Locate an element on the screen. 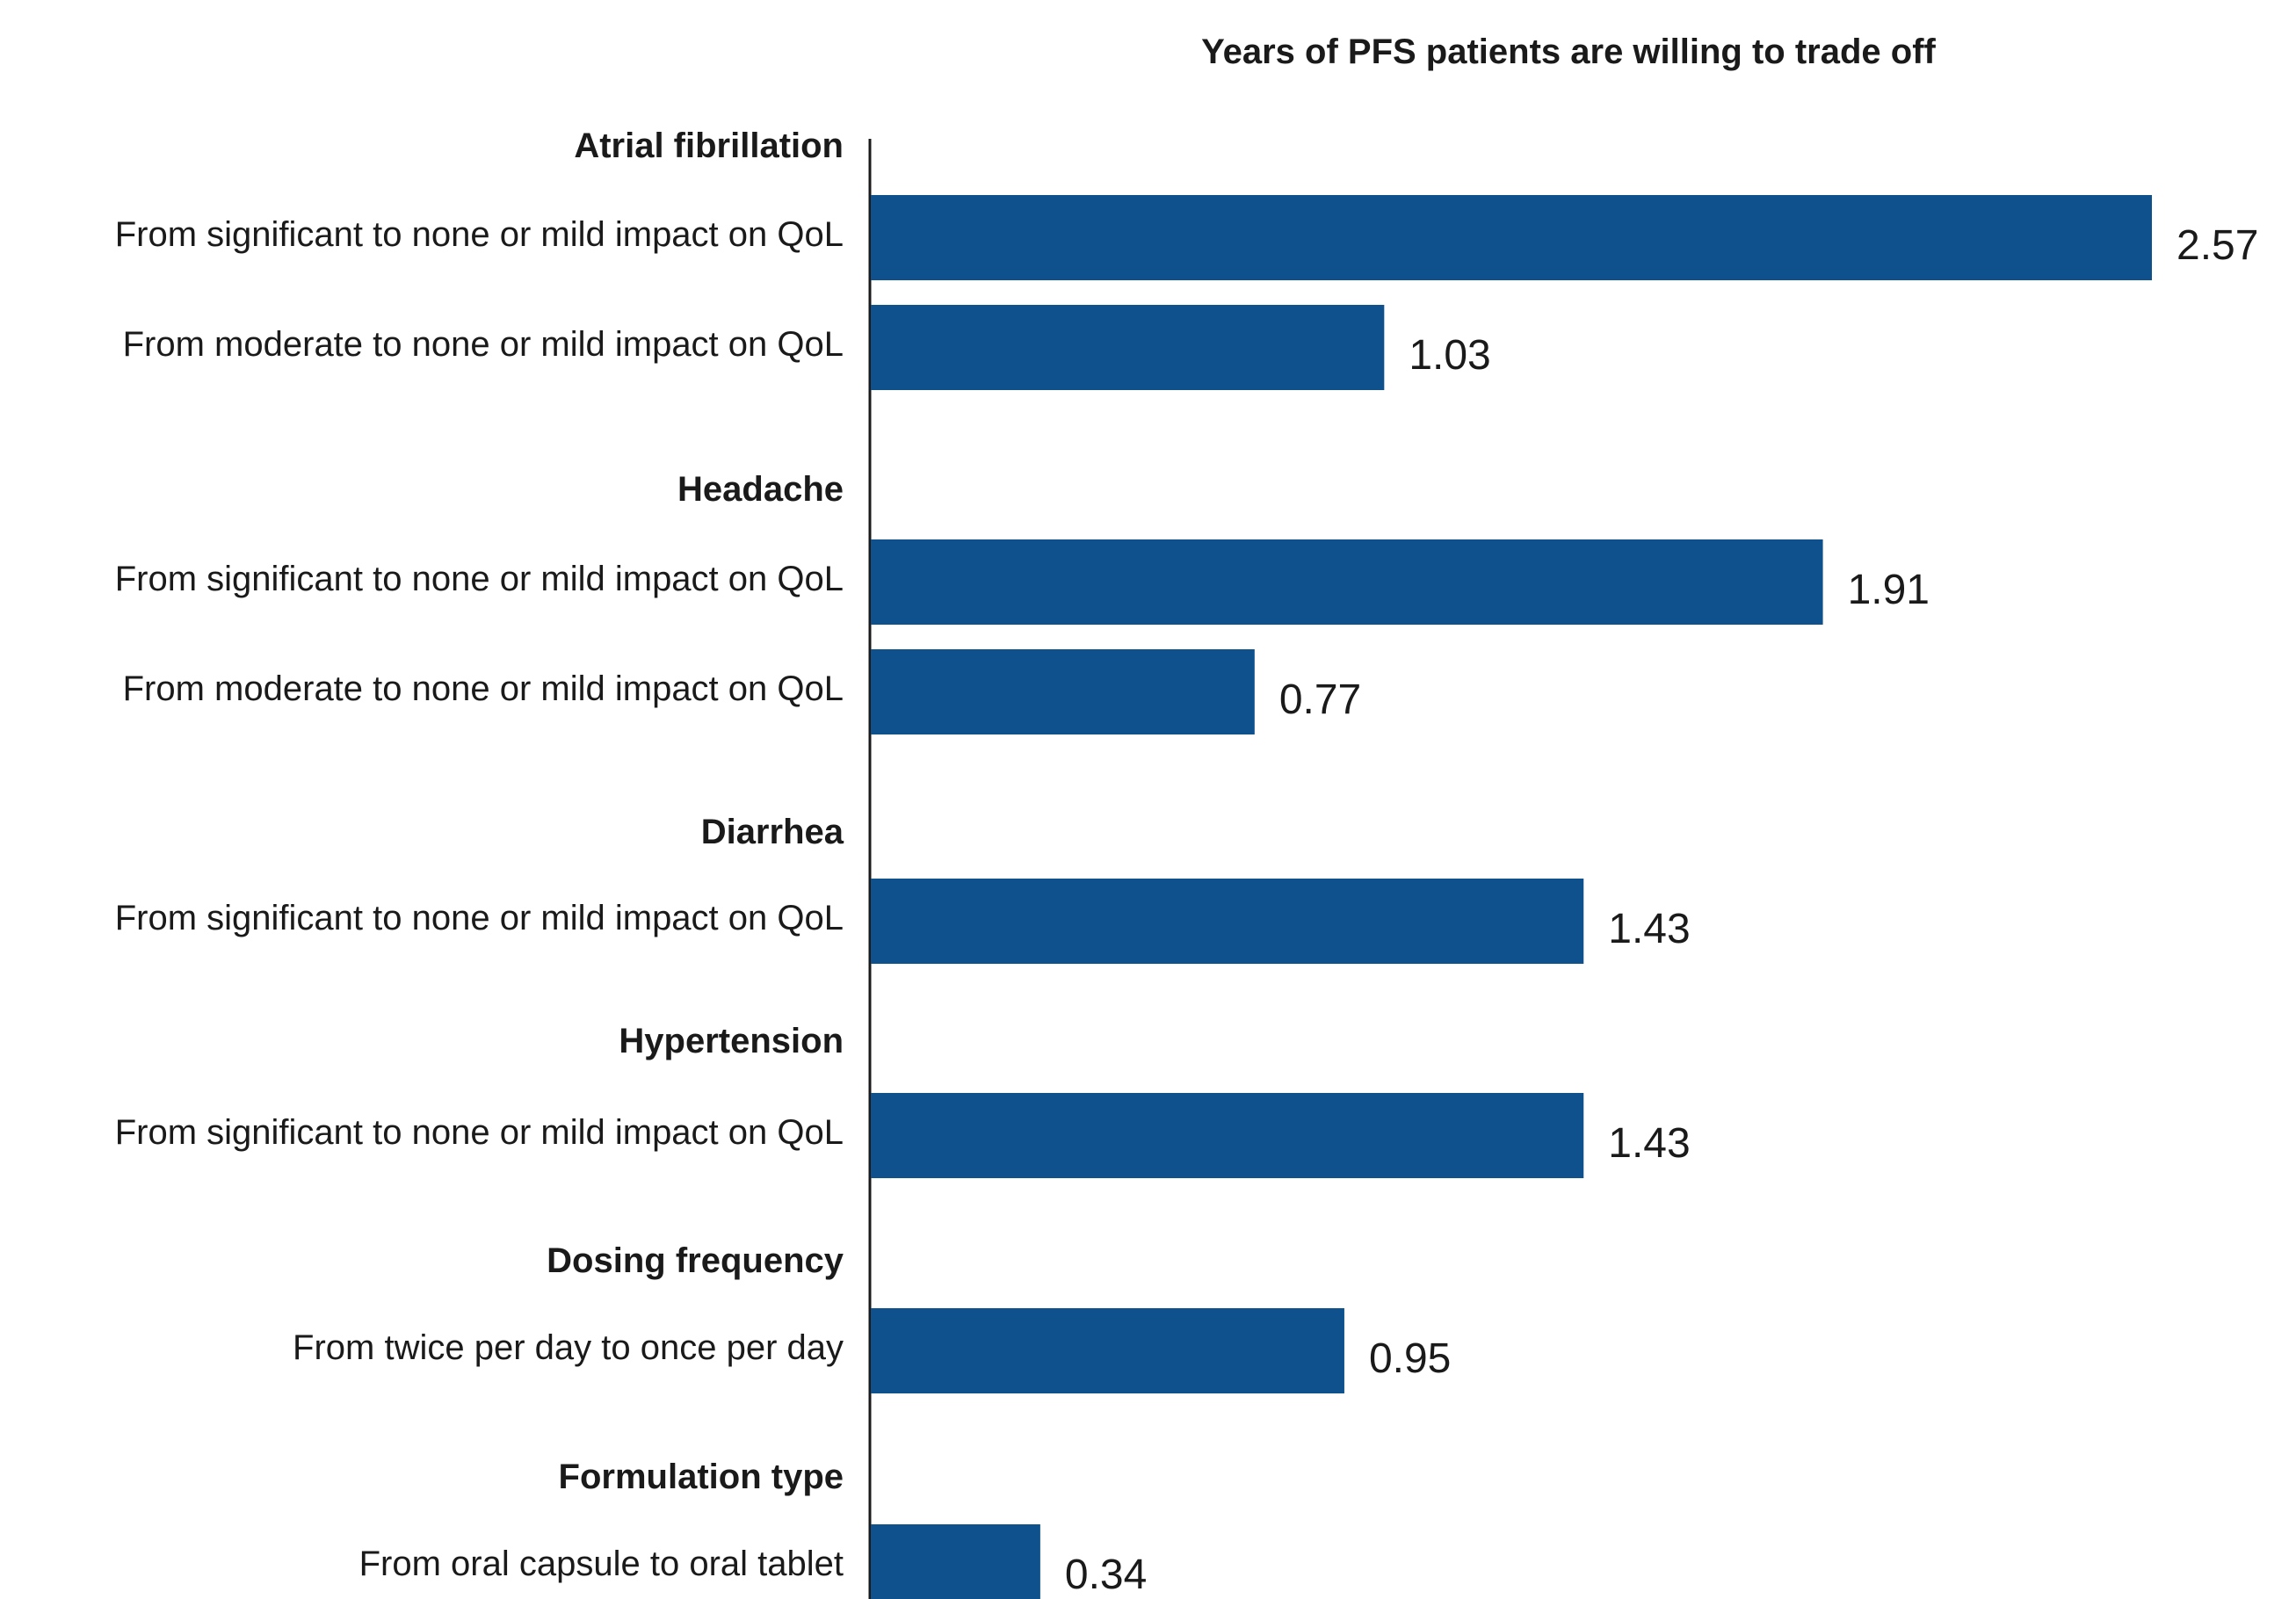  bar-category-label: From oral capsule to oral tablet is located at coordinates (601, 1564).